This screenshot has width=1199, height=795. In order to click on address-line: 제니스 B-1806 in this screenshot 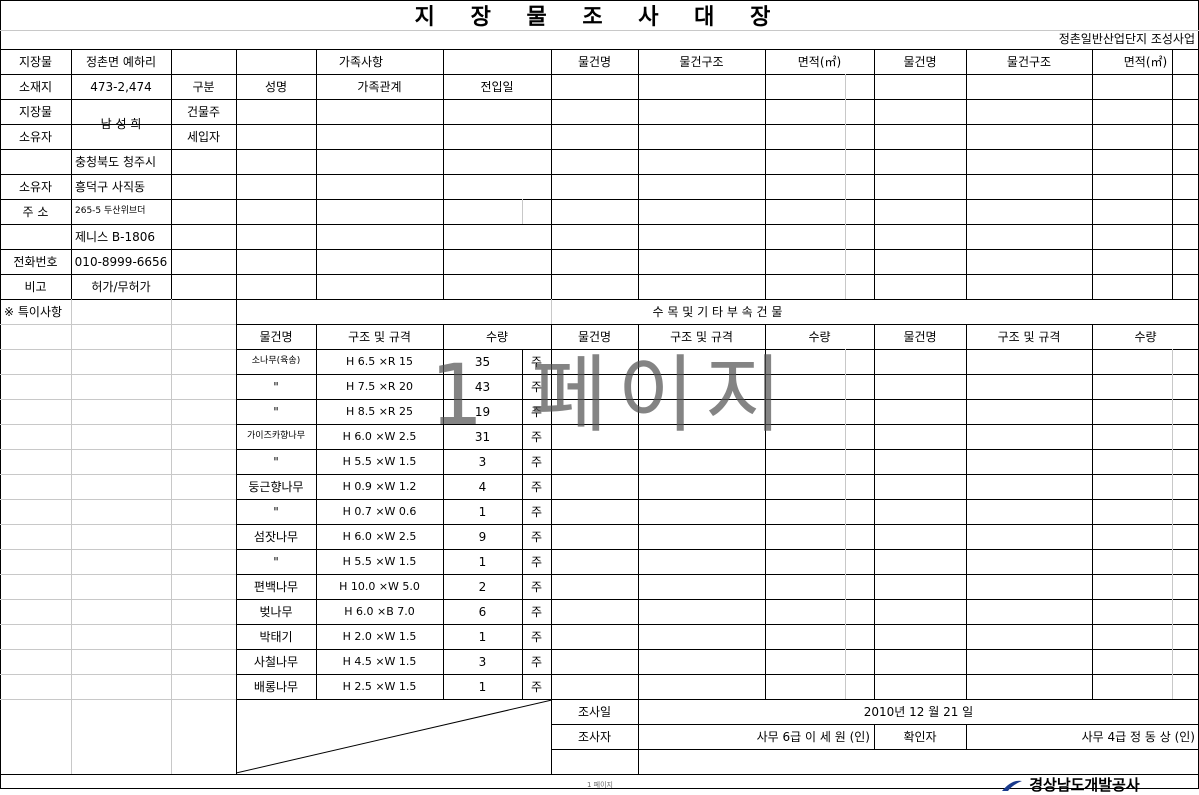, I will do `click(115, 236)`.